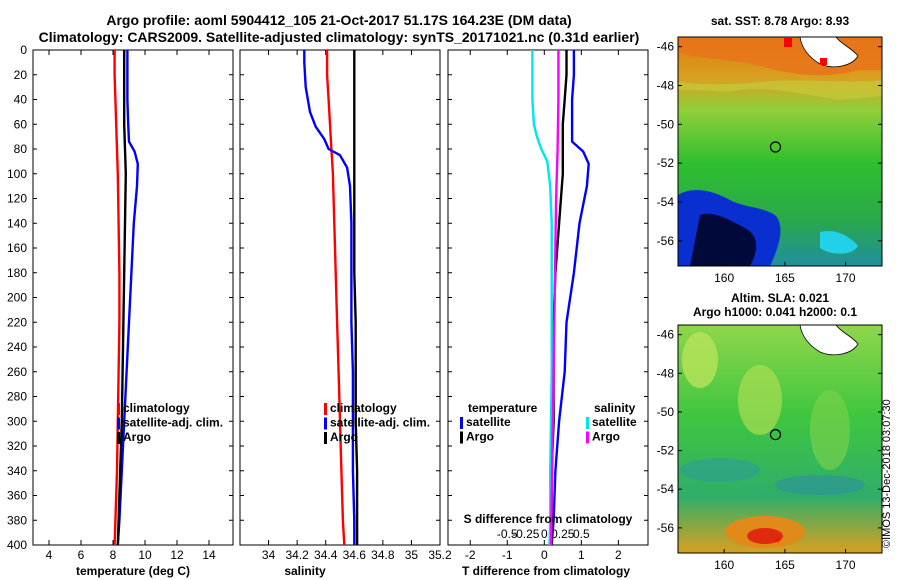 Image resolution: width=900 pixels, height=580 pixels. I want to click on depth-tick-label: 380, so click(17, 520).